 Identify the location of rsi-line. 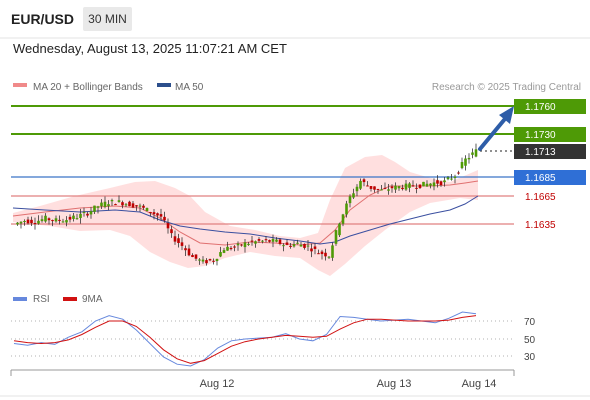
(245, 339).